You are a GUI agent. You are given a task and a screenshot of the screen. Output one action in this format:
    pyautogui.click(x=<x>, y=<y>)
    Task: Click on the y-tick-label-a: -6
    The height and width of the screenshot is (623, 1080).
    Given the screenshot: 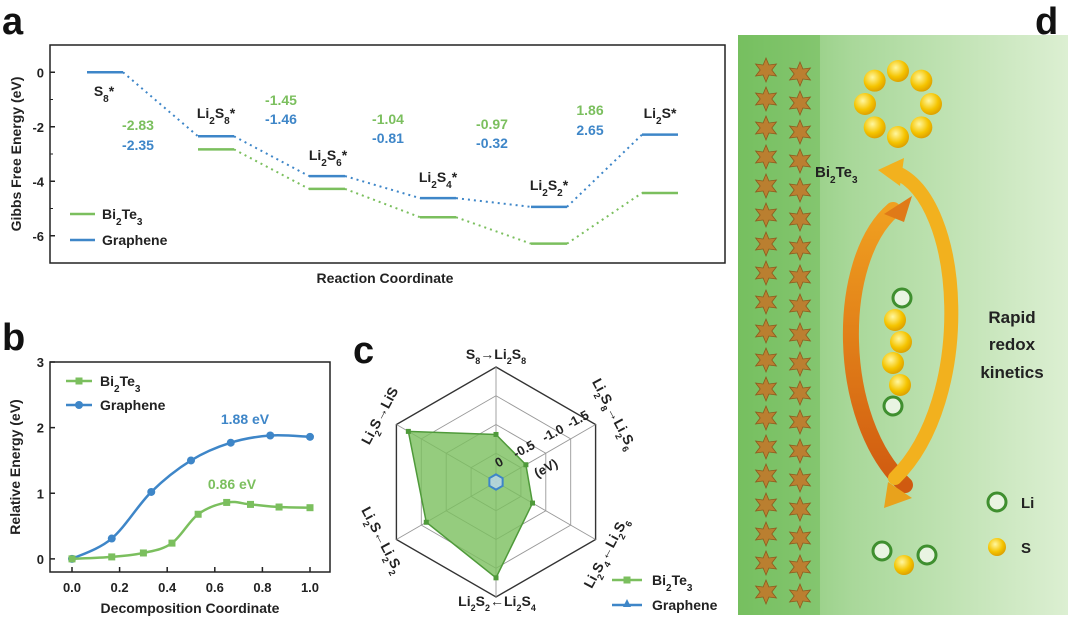 What is the action you would take?
    pyautogui.click(x=38, y=236)
    